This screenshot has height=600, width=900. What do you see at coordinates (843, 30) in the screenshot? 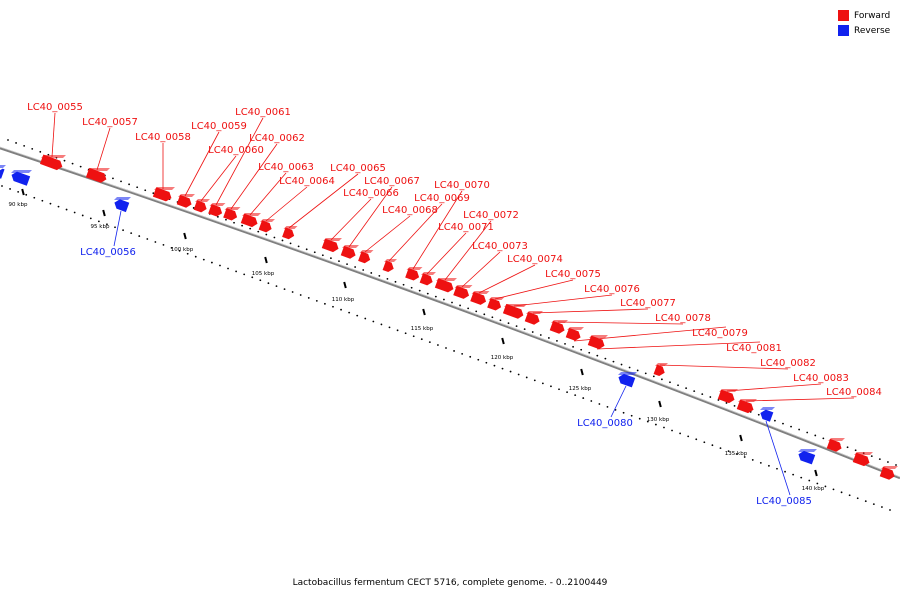
I see `legend-reverse-swatch` at bounding box center [843, 30].